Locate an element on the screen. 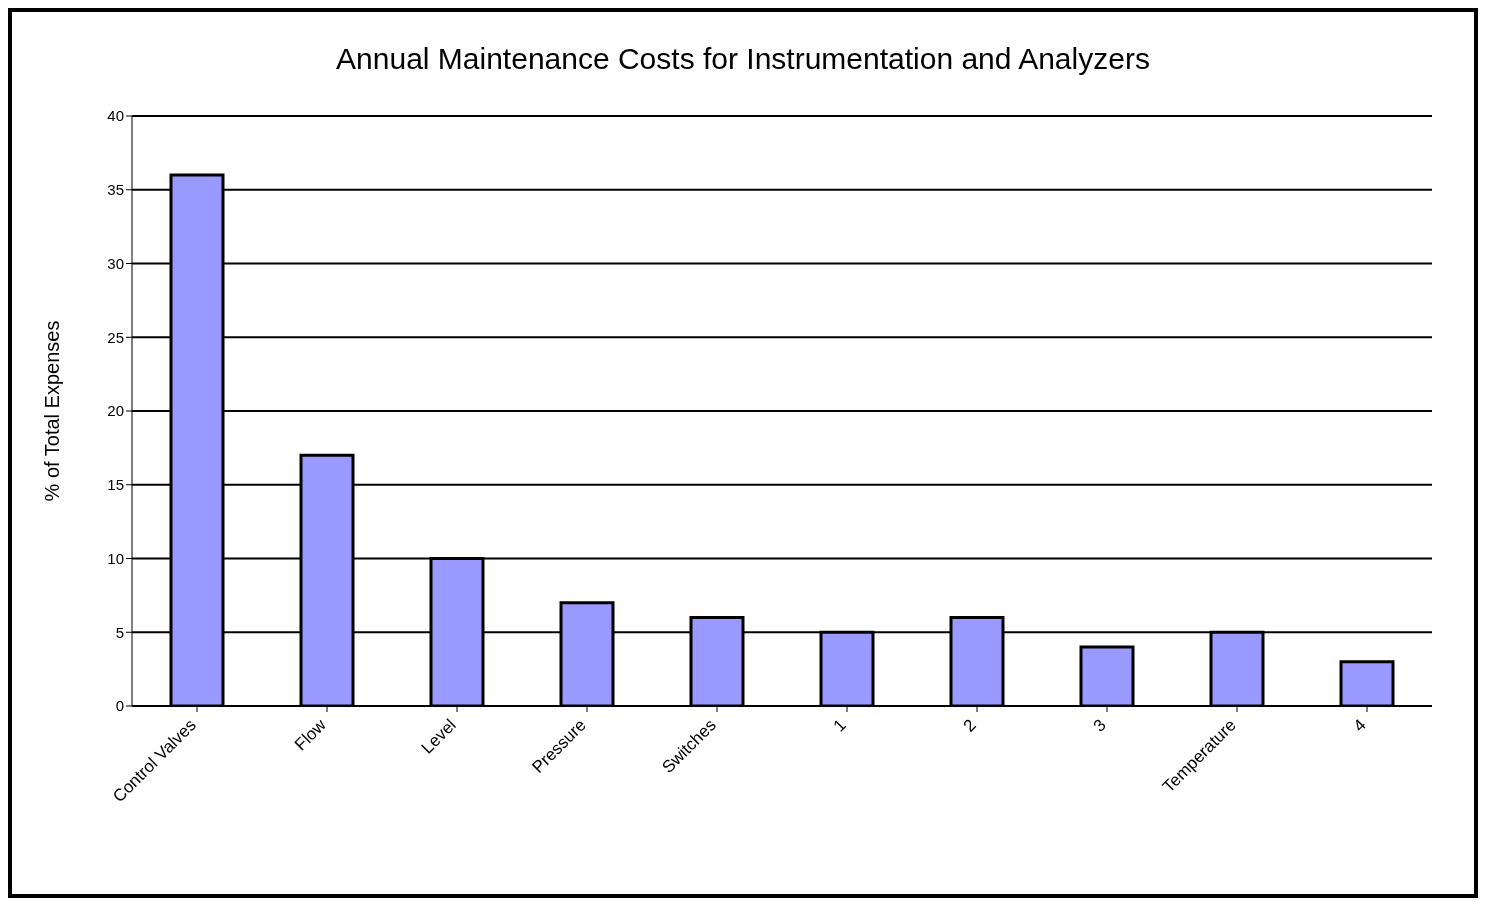 The width and height of the screenshot is (1499, 917). y-tick-label: 25 is located at coordinates (115, 337).